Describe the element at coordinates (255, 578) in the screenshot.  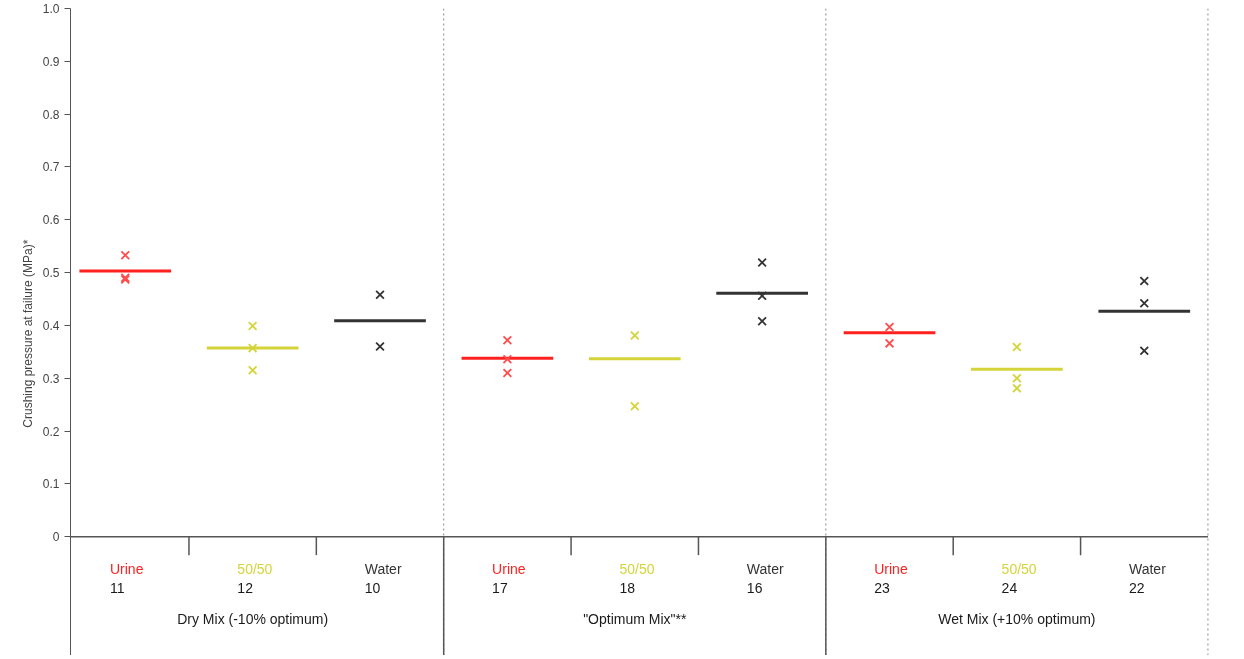
I see `x-tick-label: 50/50 12` at that location.